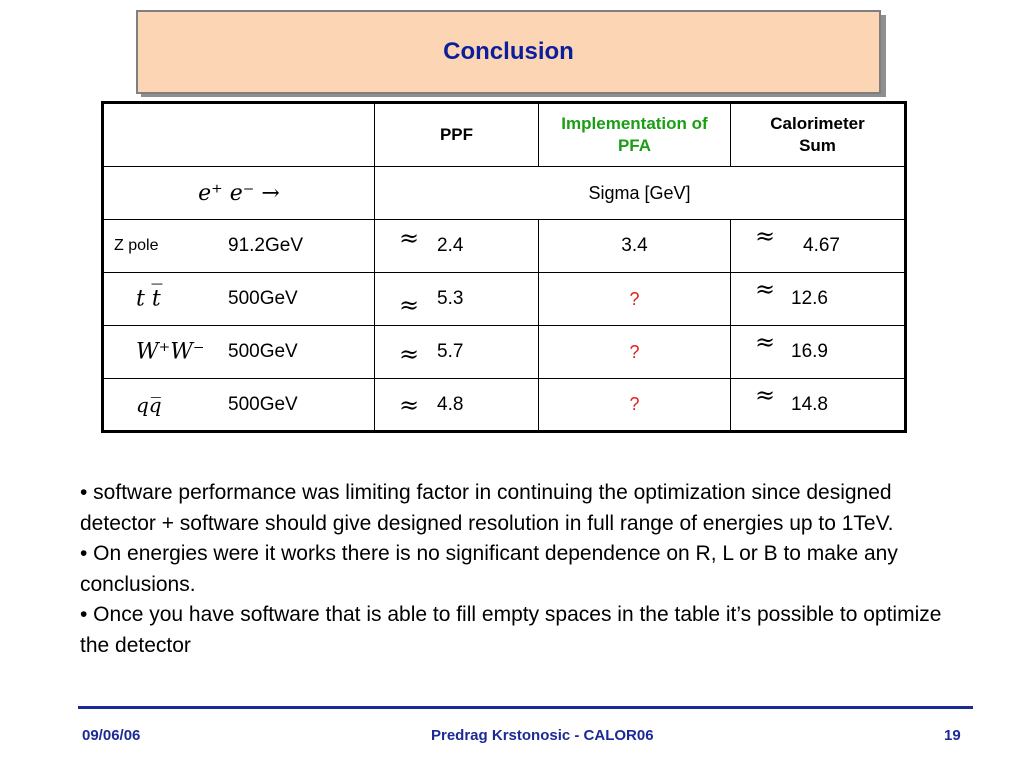 The width and height of the screenshot is (1024, 768). What do you see at coordinates (111, 735) in the screenshot?
I see `footer-date: 09/06/06` at bounding box center [111, 735].